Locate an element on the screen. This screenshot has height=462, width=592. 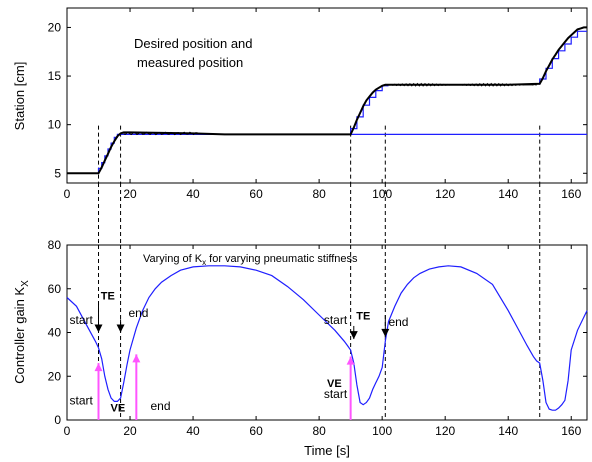
gain-y-tick-label: 60 is located at coordinates (55, 289).